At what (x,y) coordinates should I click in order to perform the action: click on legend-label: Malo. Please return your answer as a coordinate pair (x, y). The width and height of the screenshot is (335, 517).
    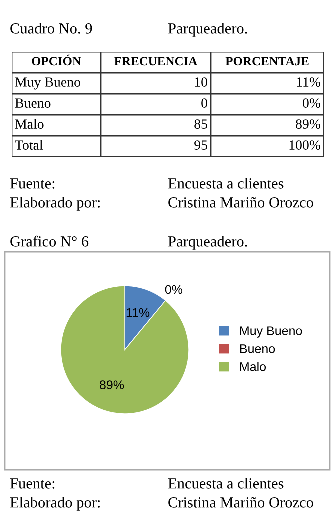
    Looking at the image, I should click on (253, 367).